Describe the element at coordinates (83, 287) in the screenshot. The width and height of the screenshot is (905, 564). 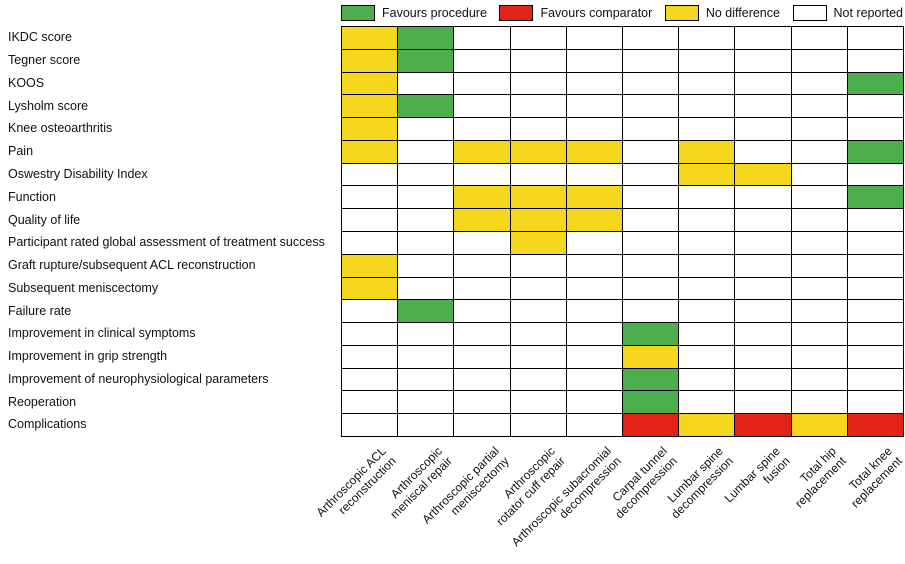
I see `row-label: Subsequent meniscectomy` at that location.